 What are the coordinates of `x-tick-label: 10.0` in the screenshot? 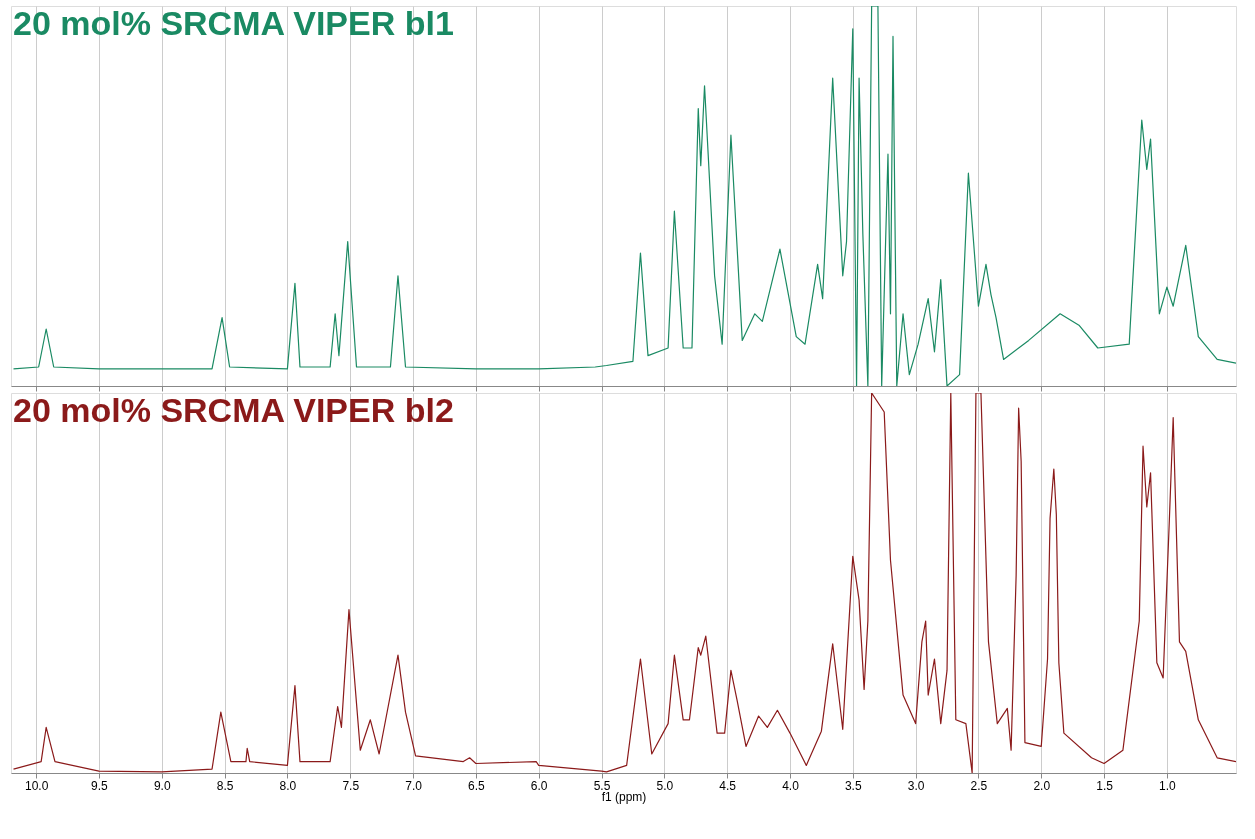 It's located at (36, 785).